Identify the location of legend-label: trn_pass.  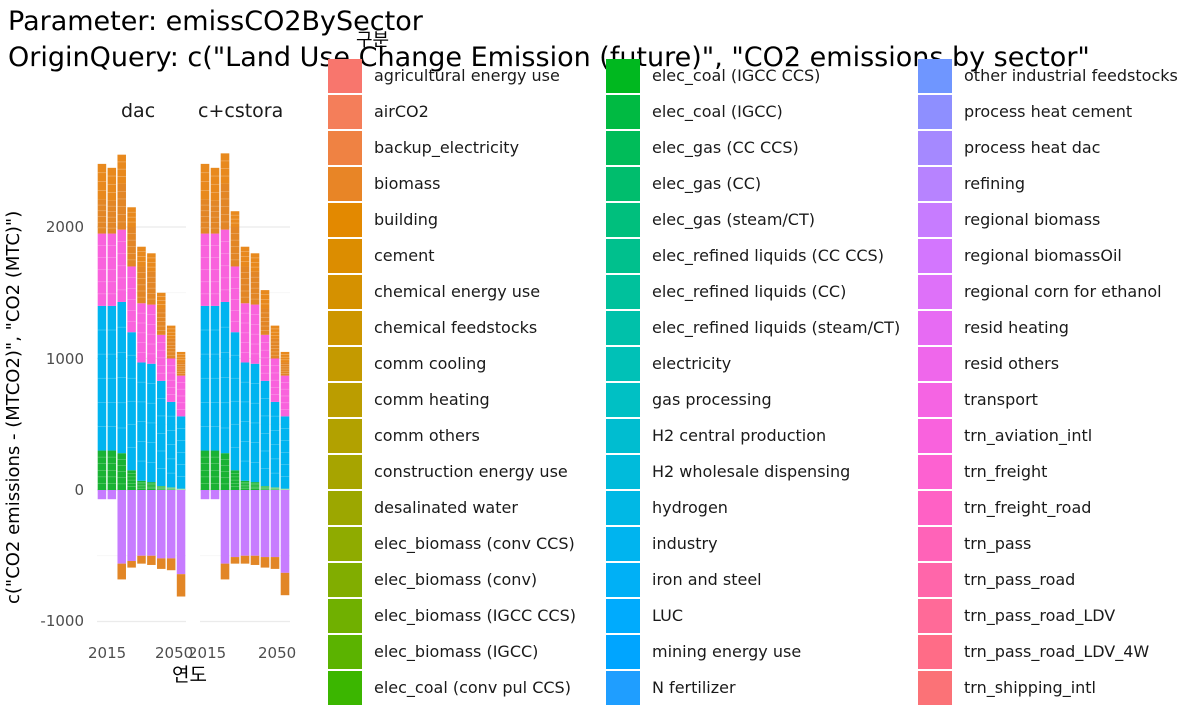
(998, 543).